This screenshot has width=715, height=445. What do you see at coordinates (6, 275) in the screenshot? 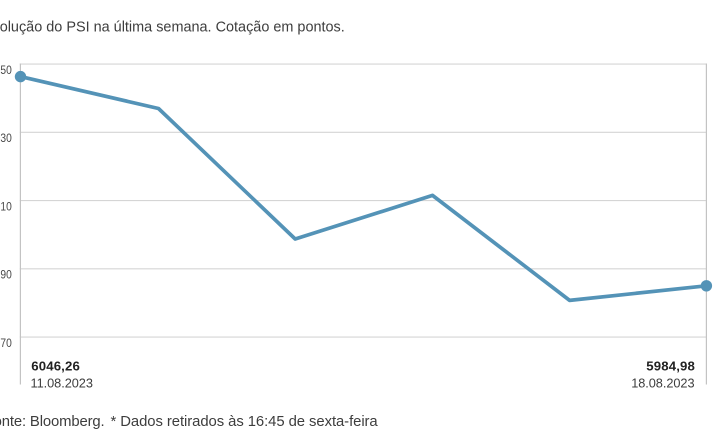
I see `svg-text: 5990` at bounding box center [6, 275].